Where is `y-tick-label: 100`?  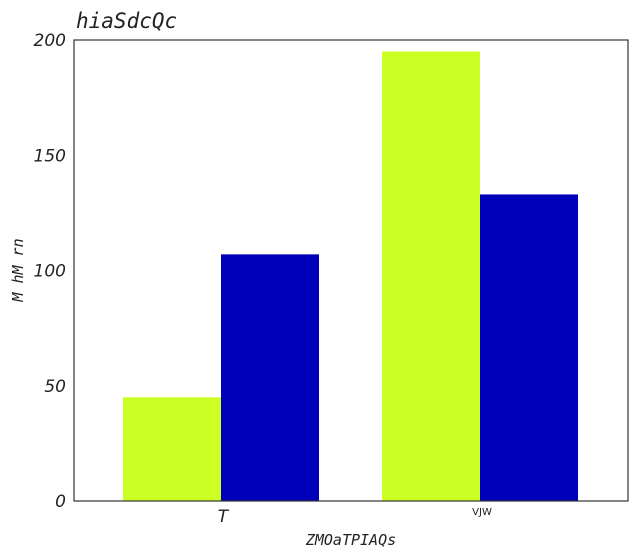
y-tick-label: 100 is located at coordinates (50, 272).